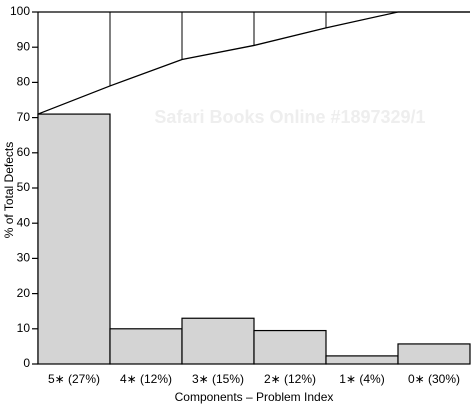  I want to click on x-tick-label: 2∗ (12%), so click(290, 379).